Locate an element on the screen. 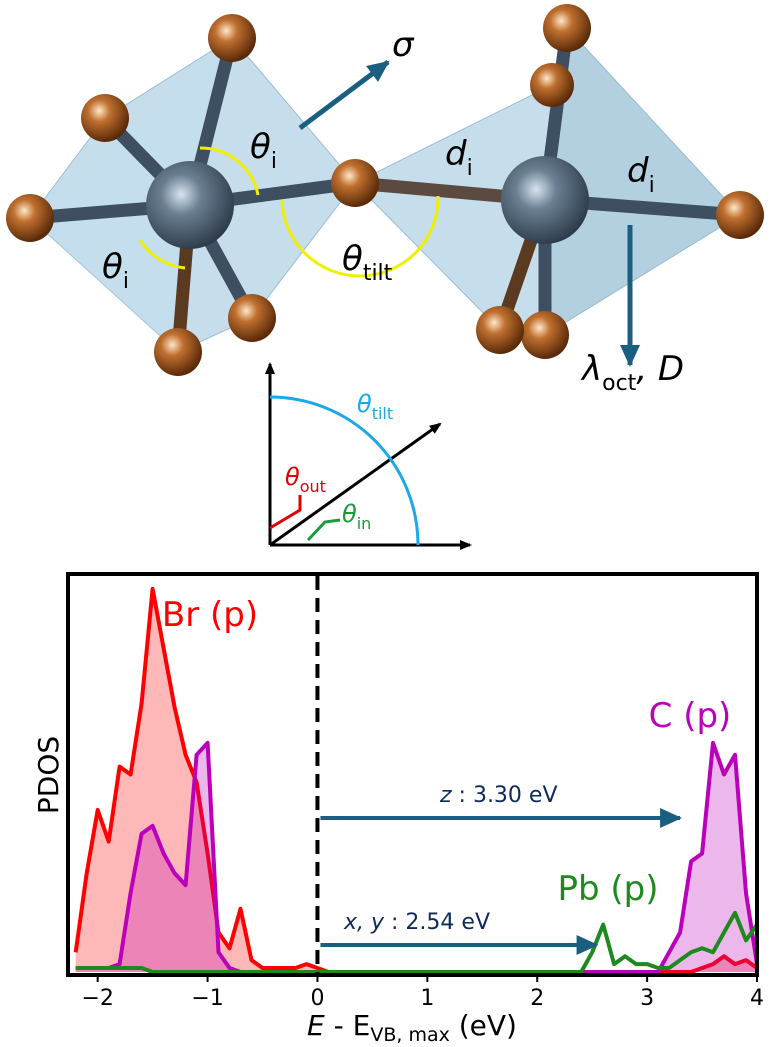 Image resolution: width=777 pixels, height=1047 pixels. inset-label-in: θin is located at coordinates (356, 516).